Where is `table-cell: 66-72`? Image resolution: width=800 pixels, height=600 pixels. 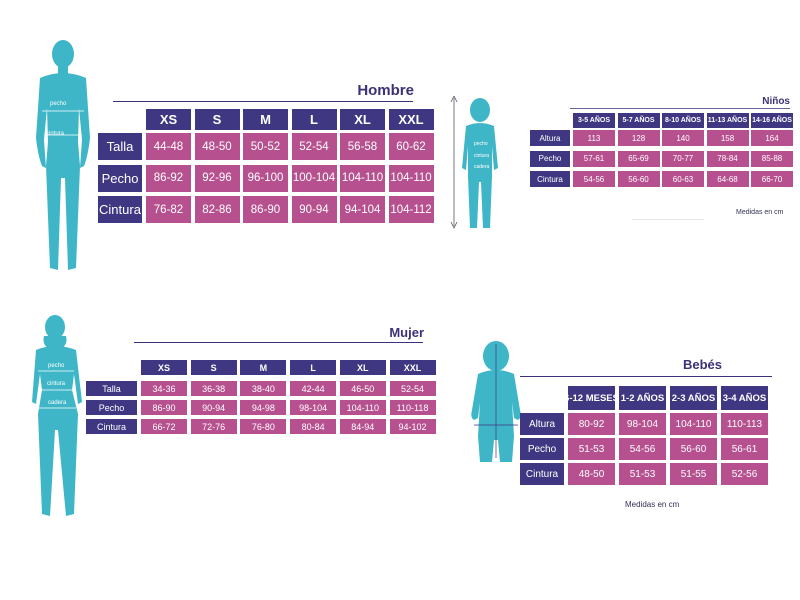 table-cell: 66-72 is located at coordinates (164, 426).